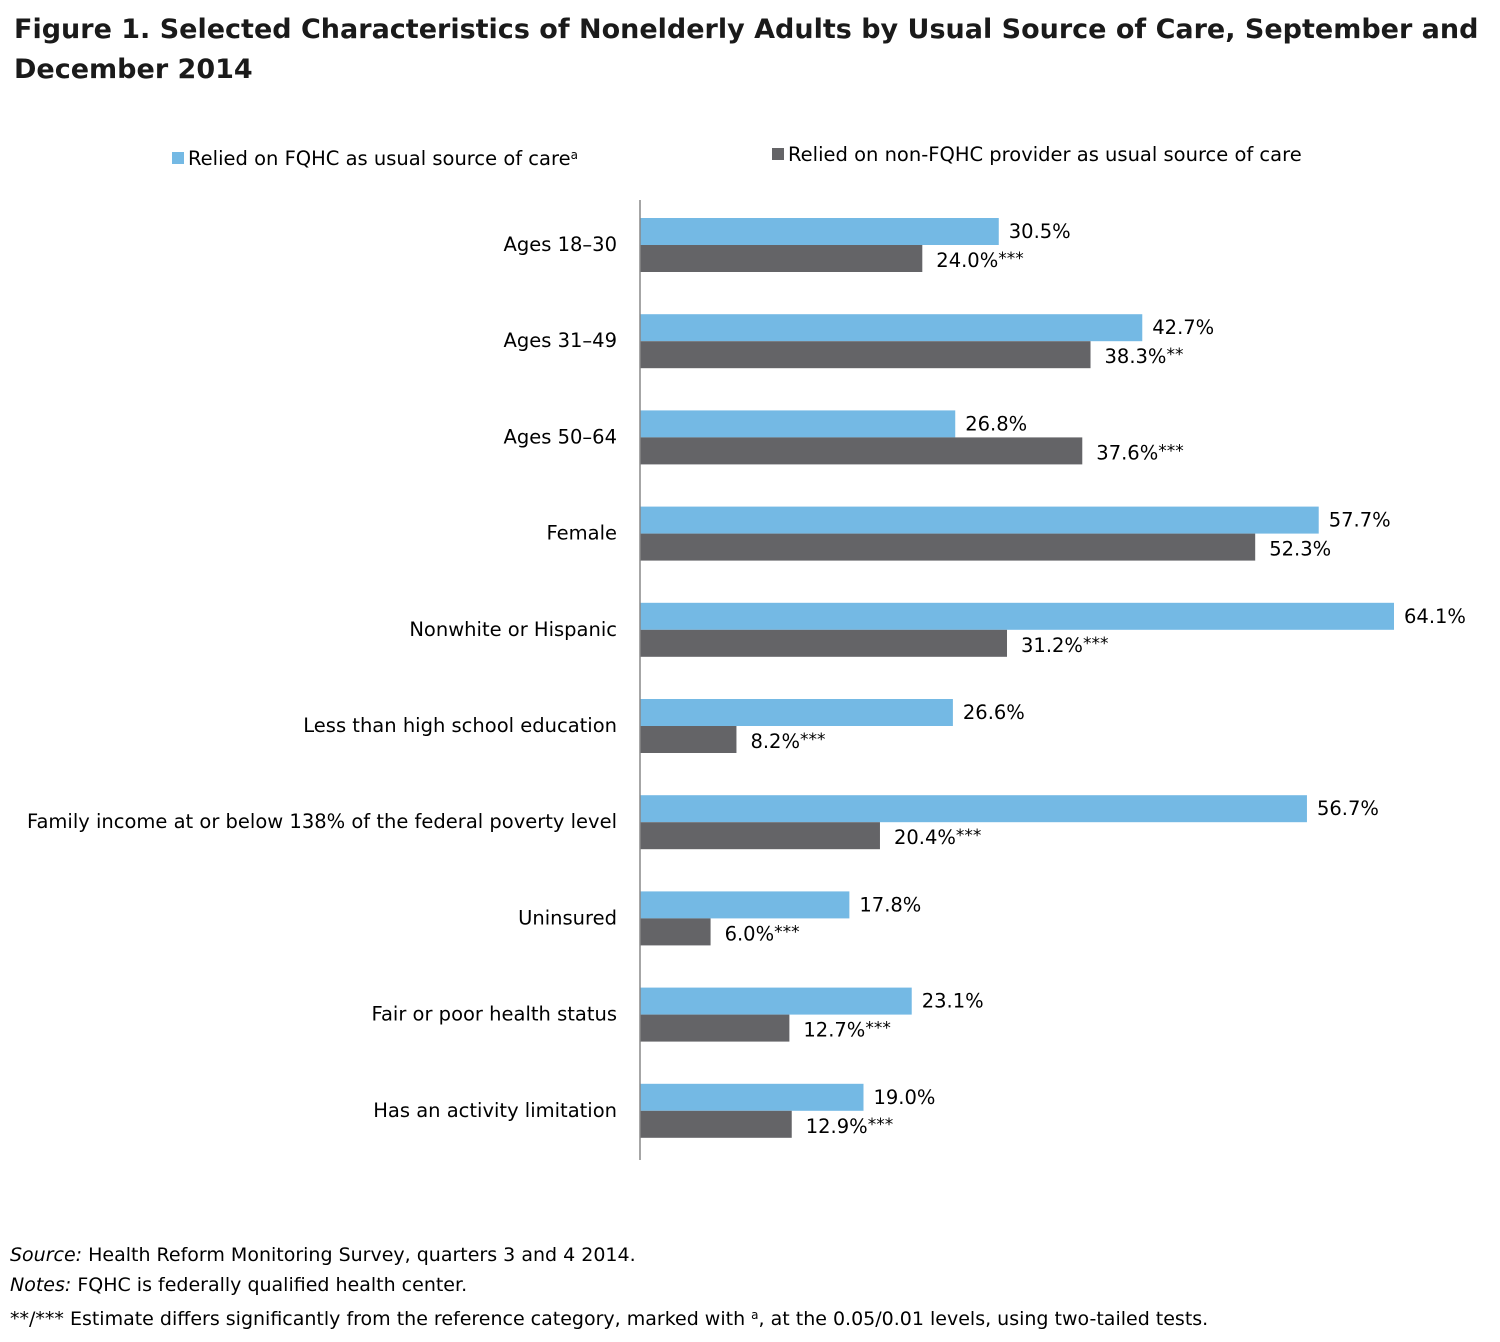  I want to click on legend-item-fqhc: Relied on FQHC as usual source of carea, so click(375, 157).